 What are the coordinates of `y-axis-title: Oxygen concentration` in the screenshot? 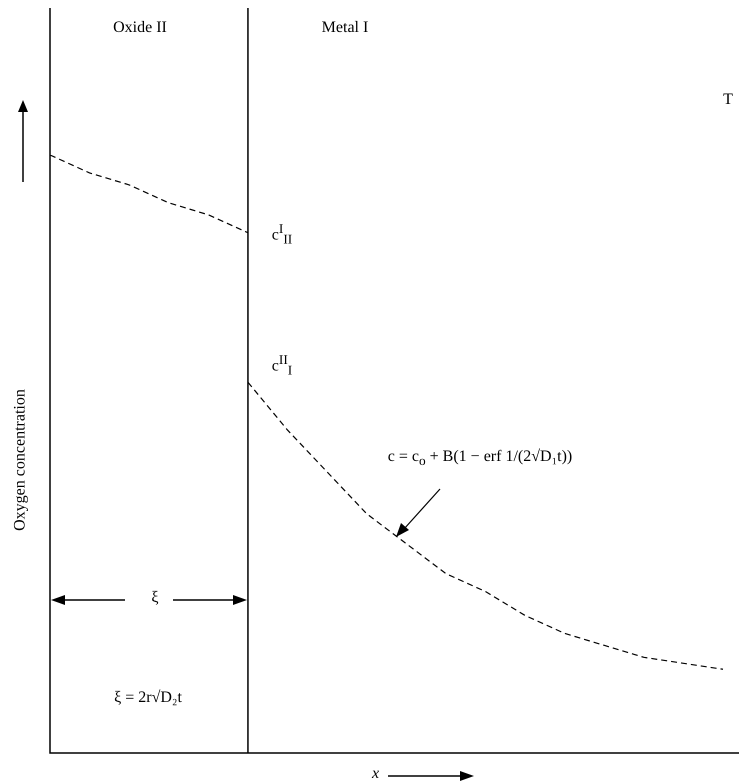 It's located at (20, 460).